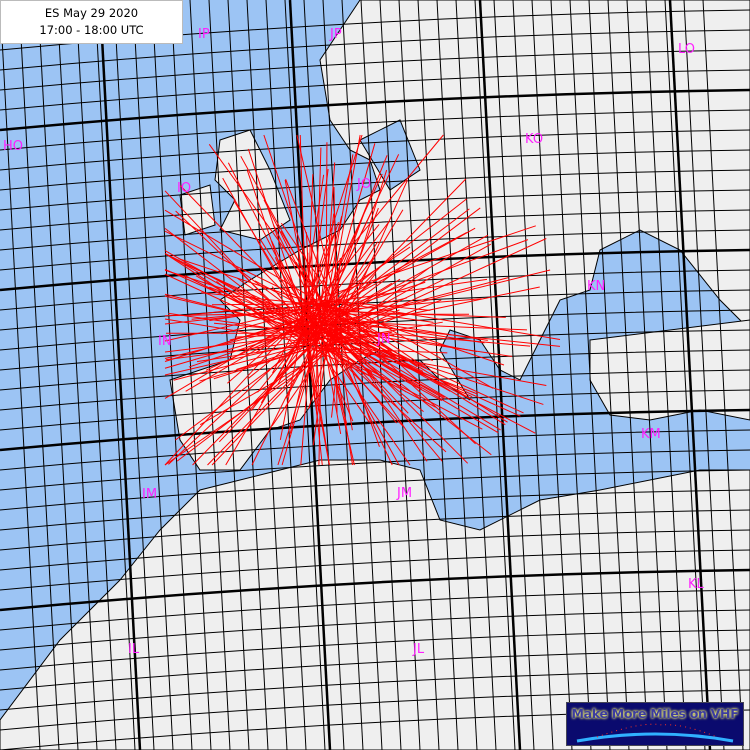  What do you see at coordinates (363, 184) in the screenshot?
I see `field-label-jo: JO` at bounding box center [363, 184].